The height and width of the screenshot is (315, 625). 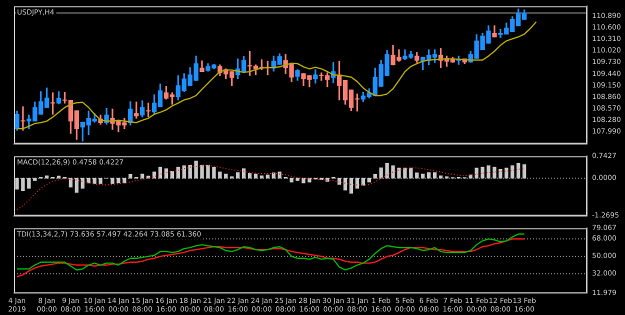 I want to click on line-series, so click(x=270, y=187).